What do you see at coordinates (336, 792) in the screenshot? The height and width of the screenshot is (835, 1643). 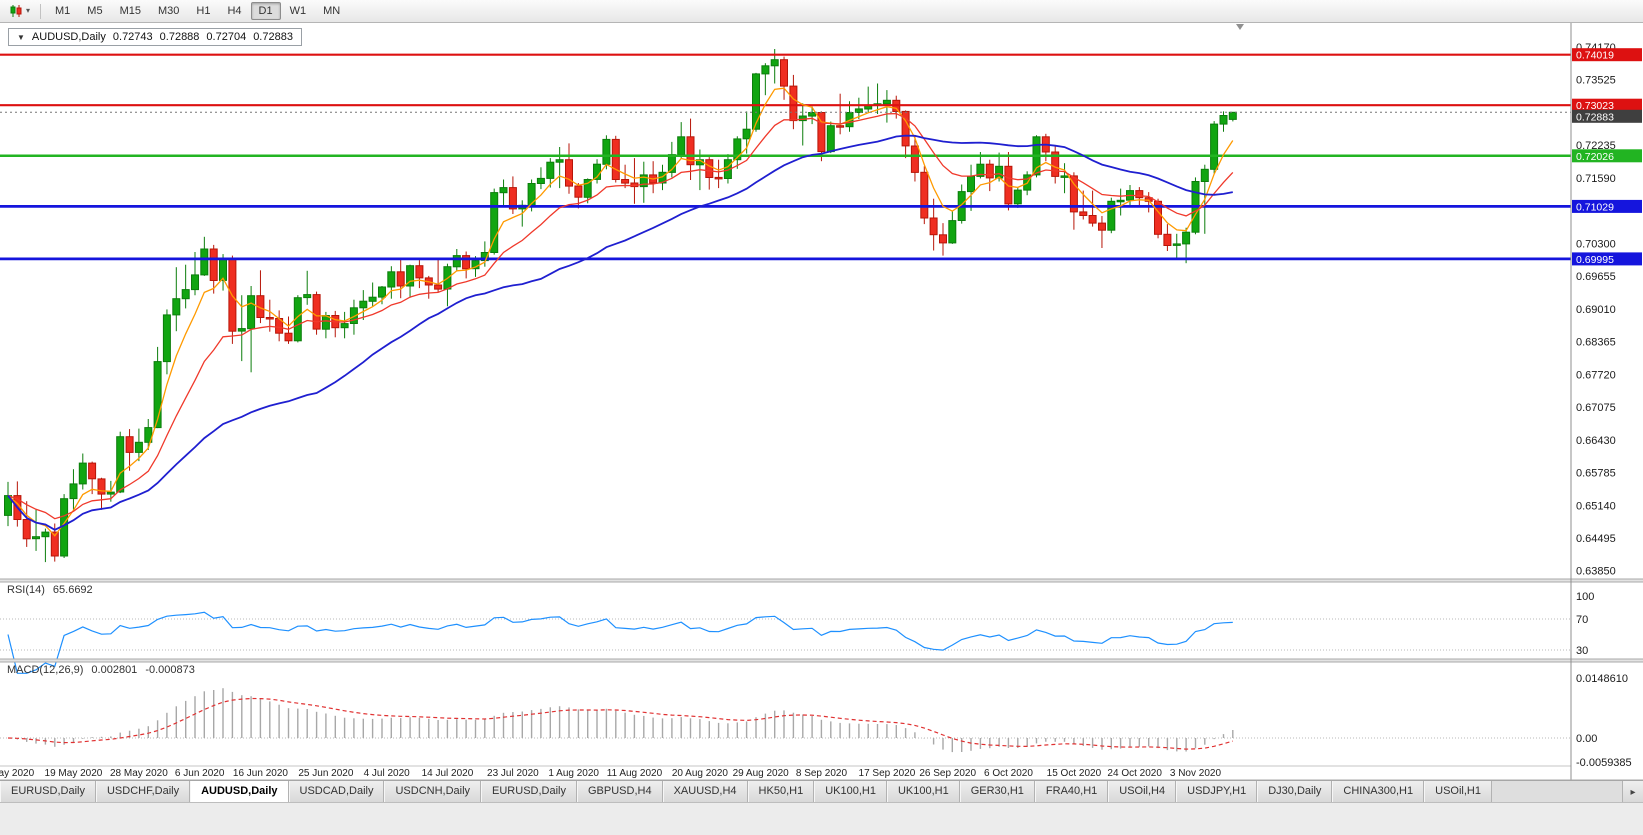 I see `chart-tab-usdcad-daily: USDCAD,Daily` at bounding box center [336, 792].